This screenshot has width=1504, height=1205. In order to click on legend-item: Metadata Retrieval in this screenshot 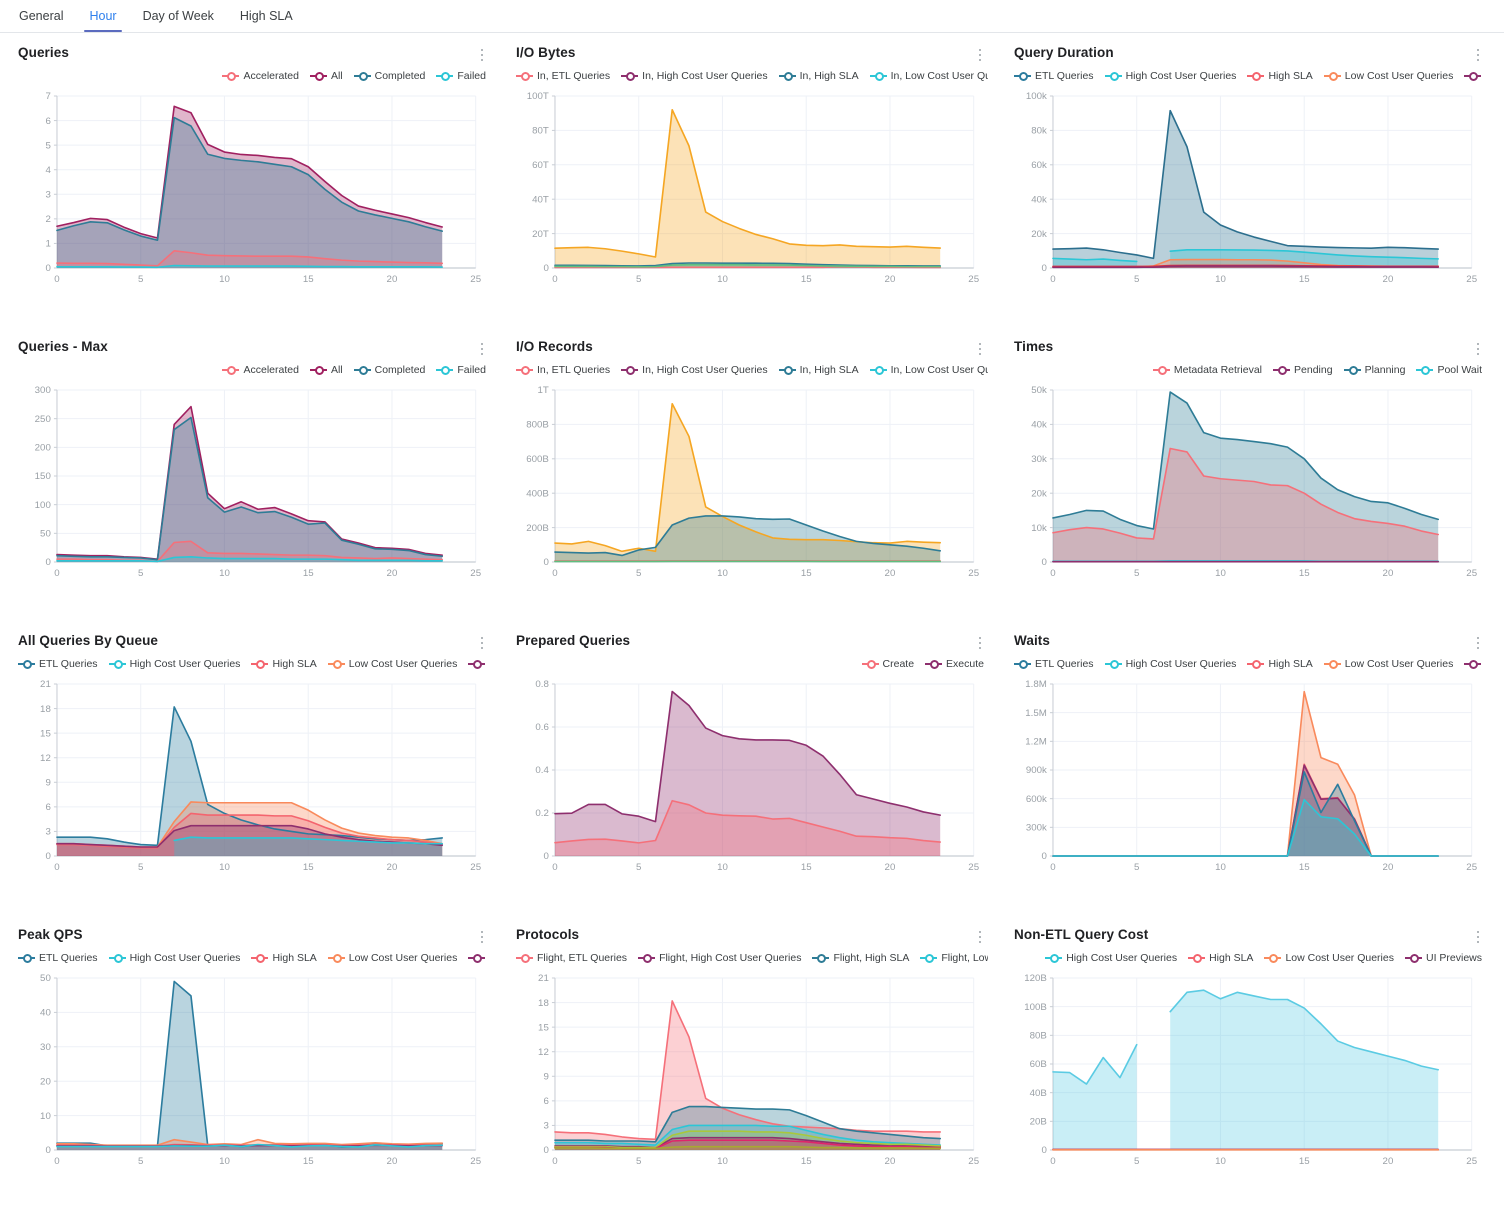, I will do `click(1207, 369)`.